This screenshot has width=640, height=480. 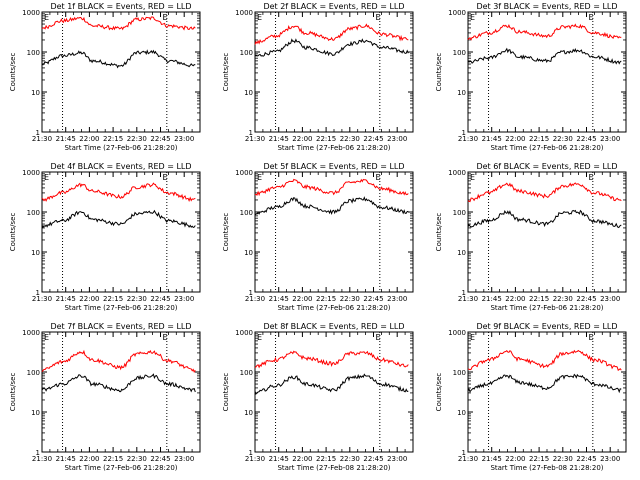 I want to click on chart-title: Det 1f BLACK = Events, RED = LLD, so click(x=120, y=6).